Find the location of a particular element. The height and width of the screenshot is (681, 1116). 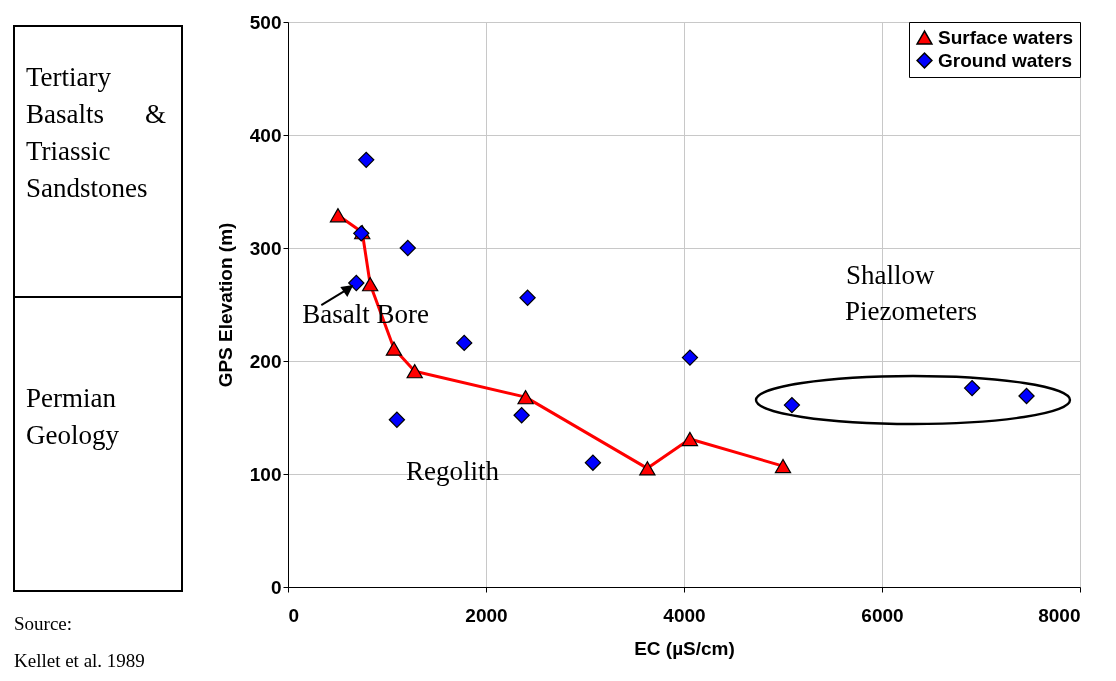

y-tick-label: 100 is located at coordinates (265, 474).